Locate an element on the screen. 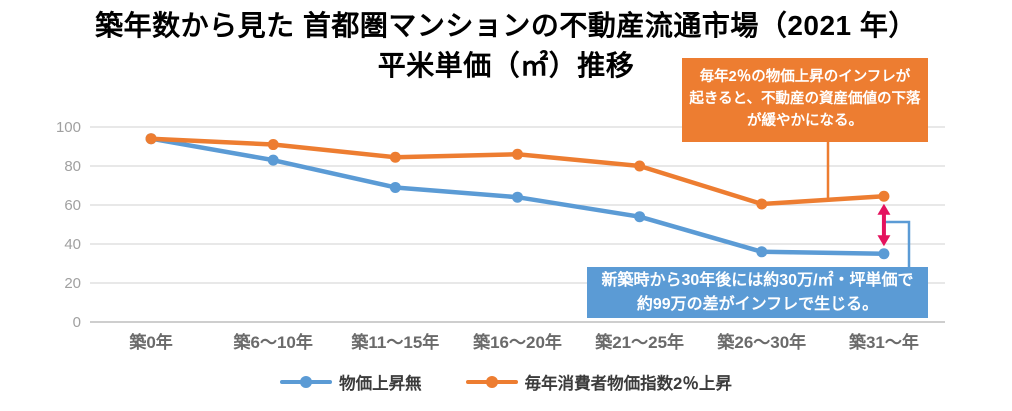 This screenshot has height=411, width=1012. y-tick-label: 20 is located at coordinates (72, 283).